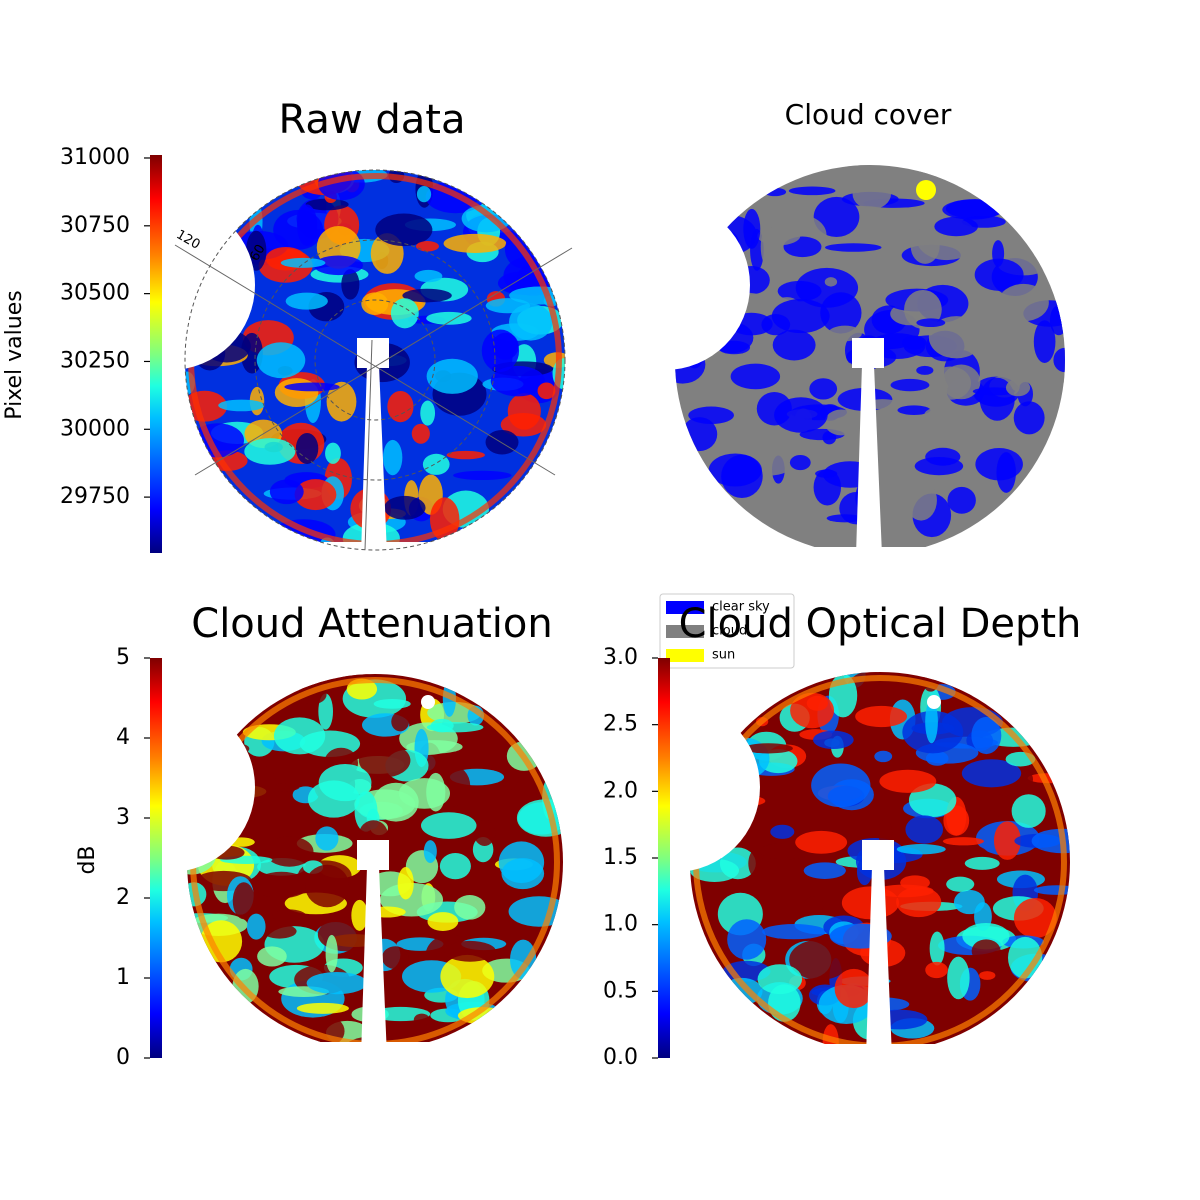  Describe the element at coordinates (620, 1057) in the screenshot. I see `colorbar-tick-label: 0.0` at that location.